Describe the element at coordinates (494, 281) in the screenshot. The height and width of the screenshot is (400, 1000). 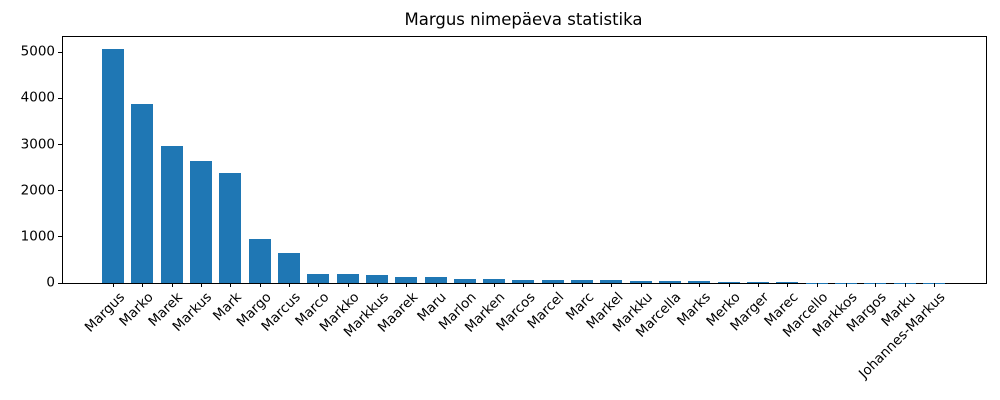
I see `bar-marken` at that location.